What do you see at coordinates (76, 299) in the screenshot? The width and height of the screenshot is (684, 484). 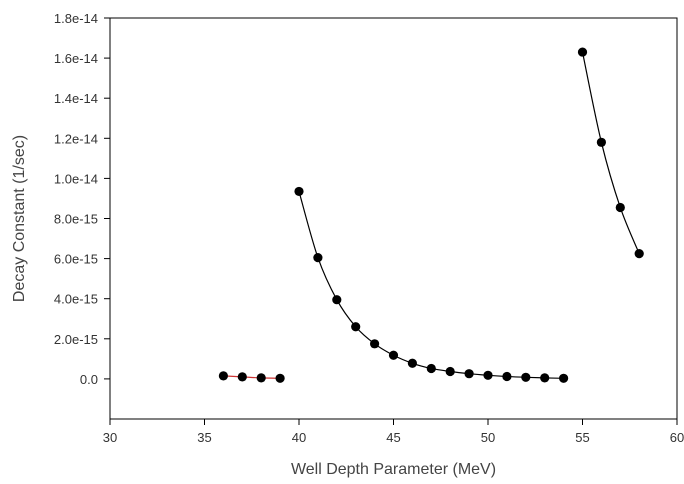 I see `y-tick-label: 4.0e-15` at bounding box center [76, 299].